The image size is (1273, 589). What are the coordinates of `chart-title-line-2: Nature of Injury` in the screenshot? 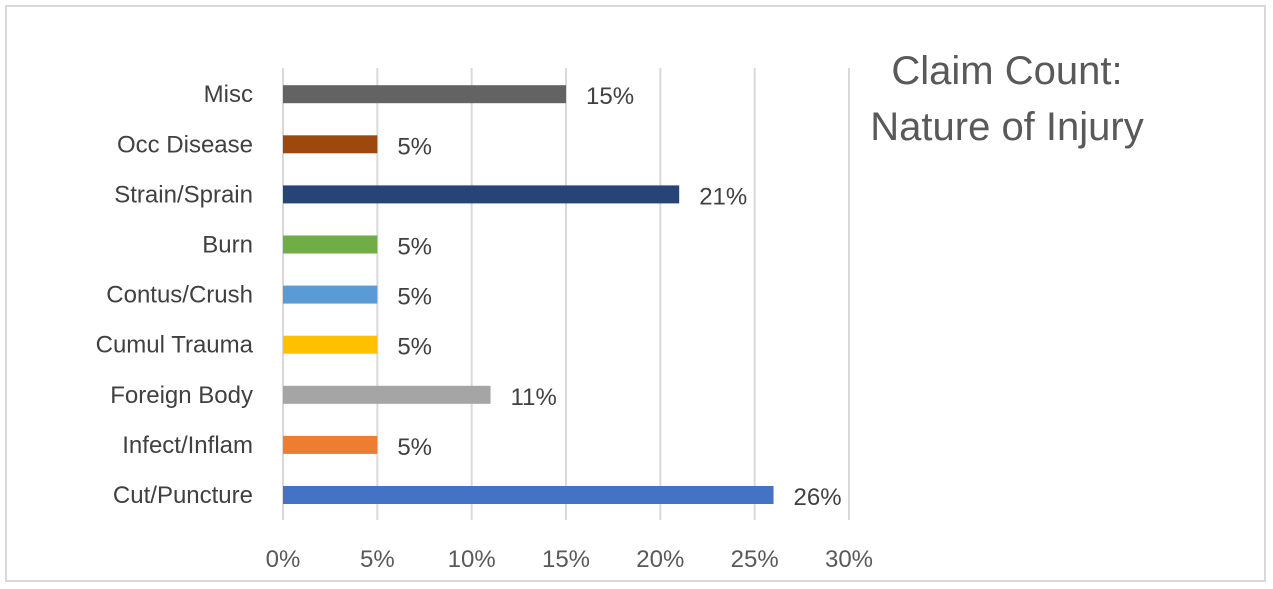 It's located at (1007, 127).